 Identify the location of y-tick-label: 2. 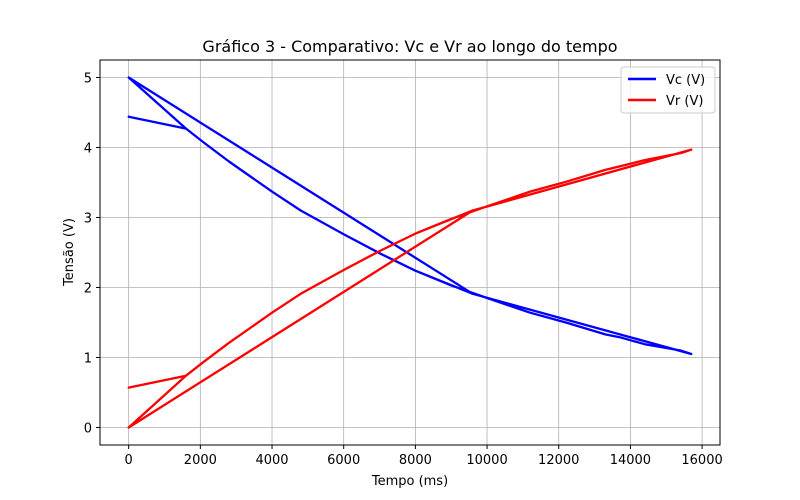
(88, 289).